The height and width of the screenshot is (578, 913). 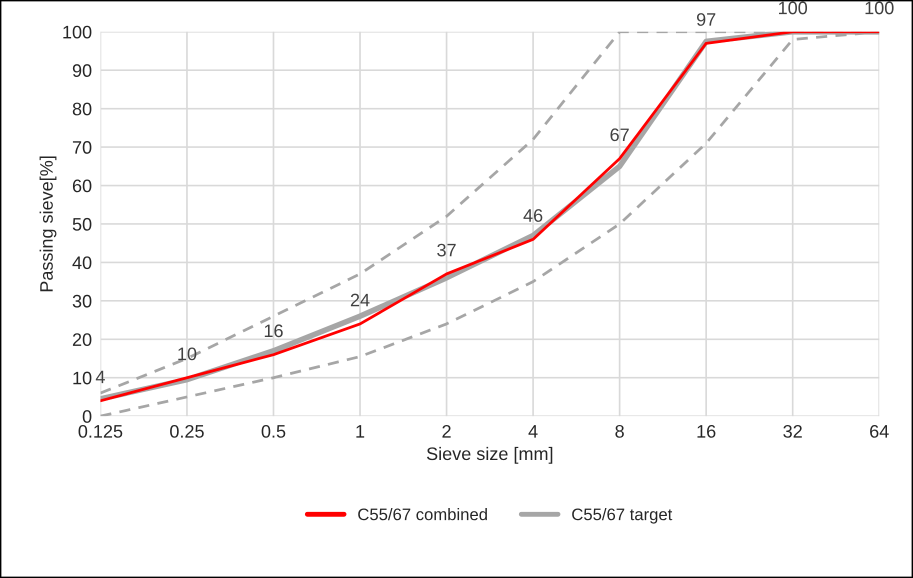 I want to click on legend-label: C55/67 target, so click(x=622, y=516).